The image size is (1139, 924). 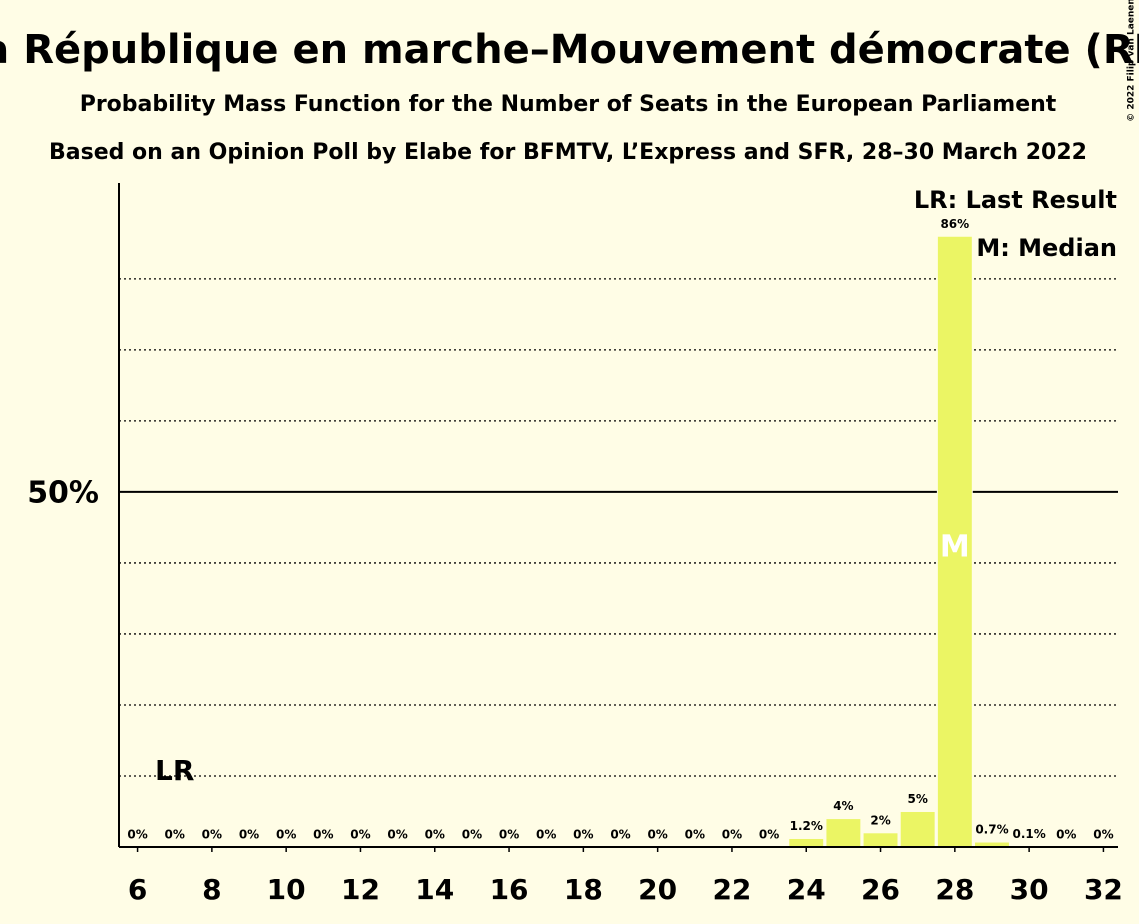 I want to click on value-label: 5%, so click(x=917, y=799).